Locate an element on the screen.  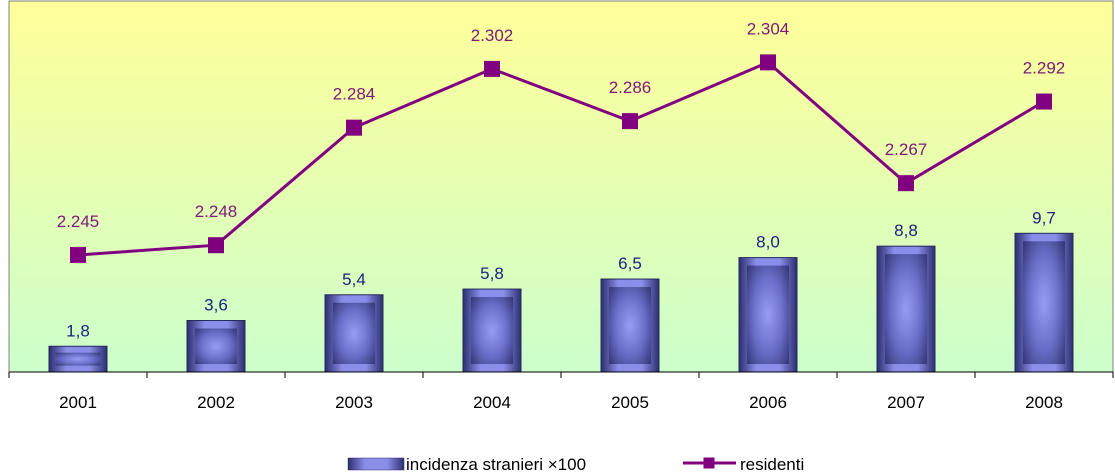
bar-data-label: 1,8 is located at coordinates (78, 330).